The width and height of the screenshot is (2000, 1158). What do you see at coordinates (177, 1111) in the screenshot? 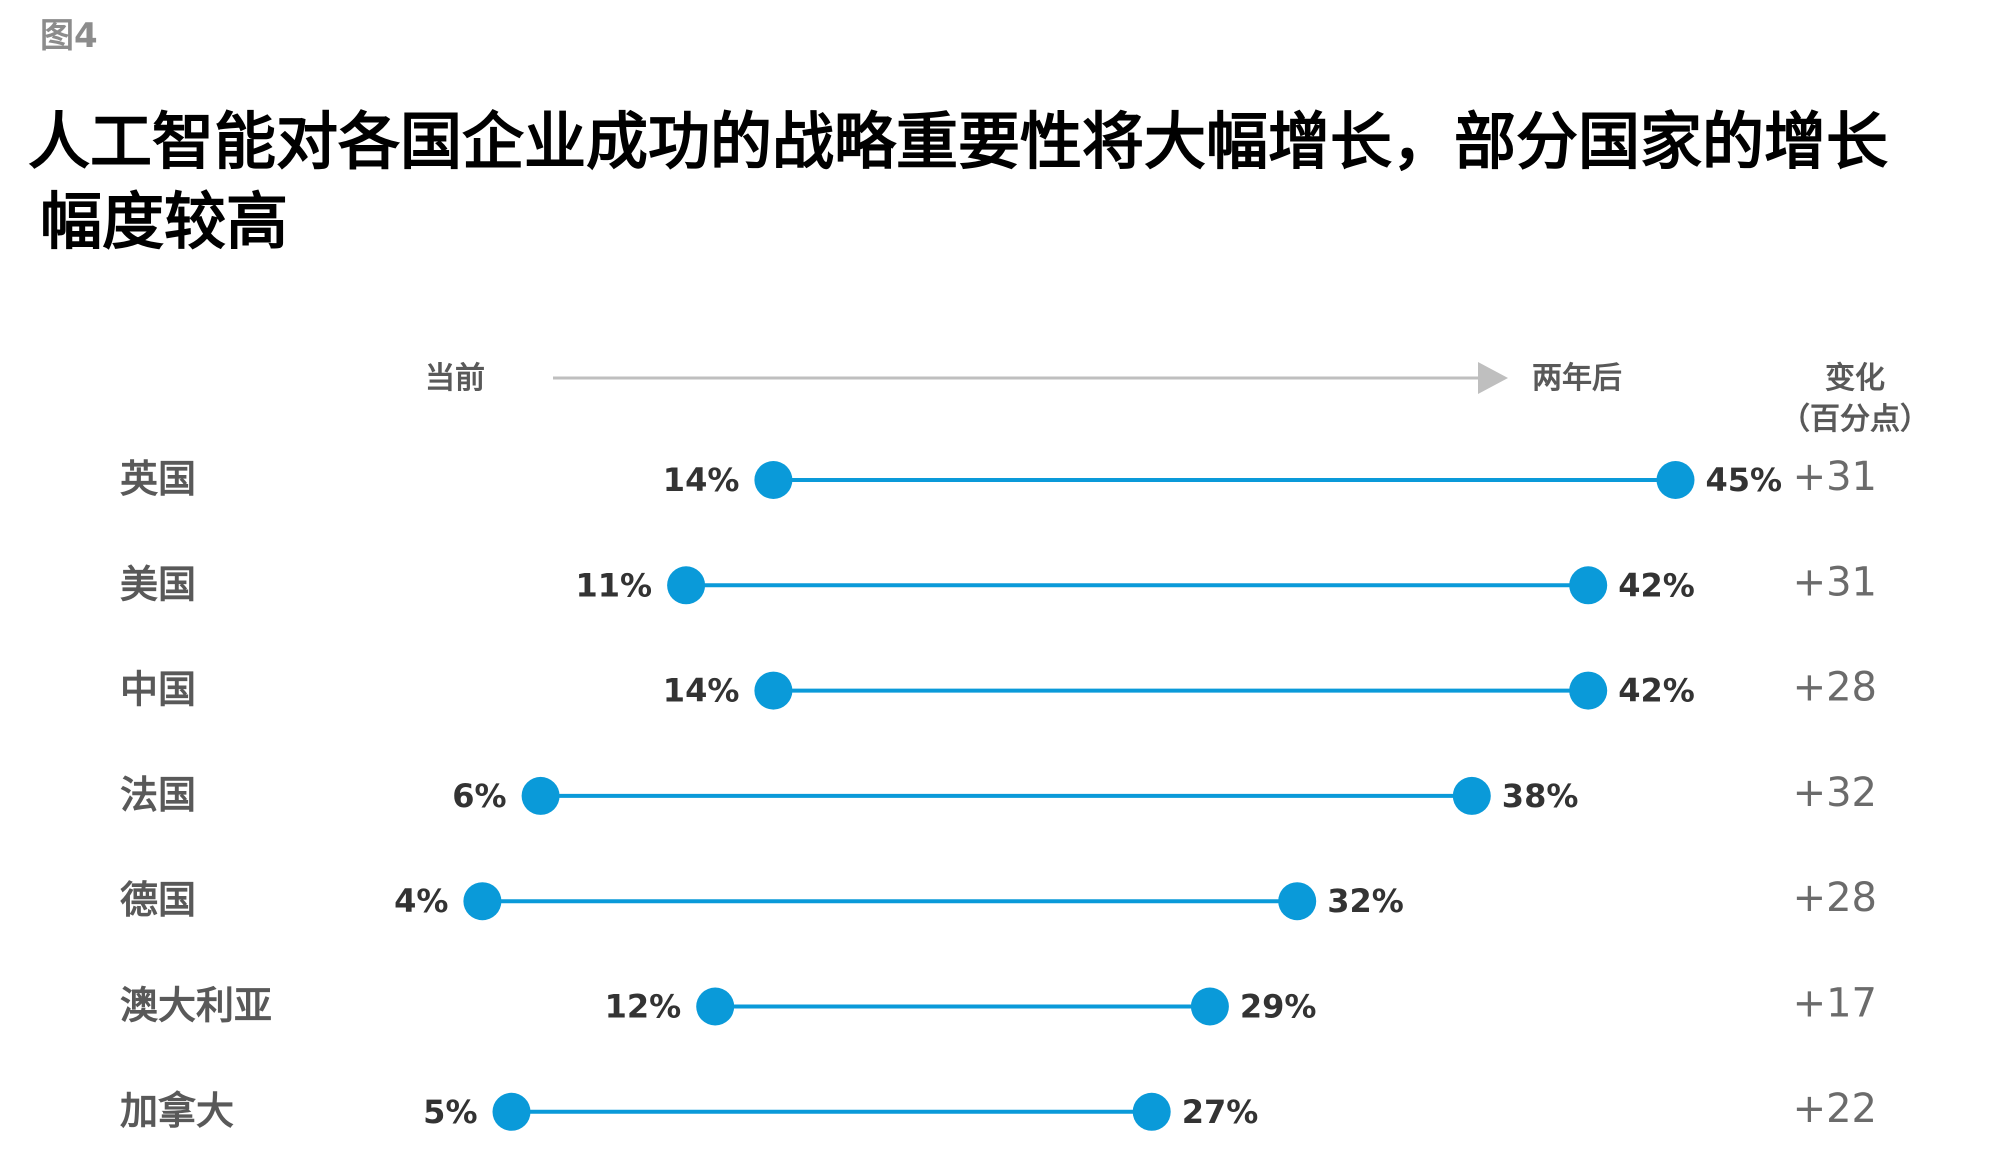
I see `country-label: 加拿大` at bounding box center [177, 1111].